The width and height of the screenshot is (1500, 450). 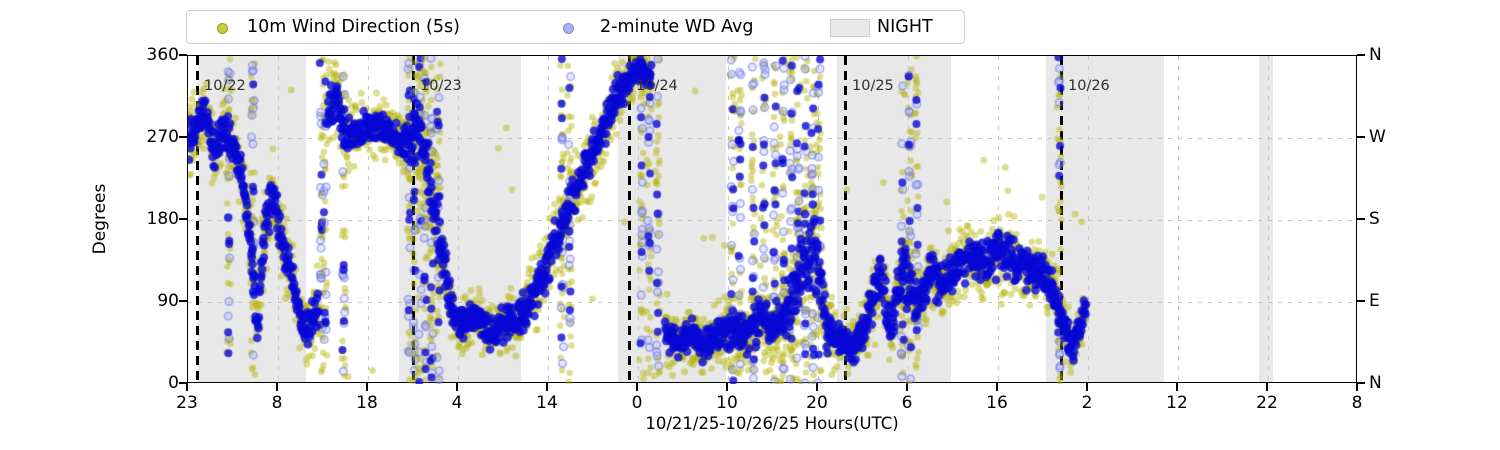 What do you see at coordinates (1374, 219) in the screenshot?
I see `compass-label: S` at bounding box center [1374, 219].